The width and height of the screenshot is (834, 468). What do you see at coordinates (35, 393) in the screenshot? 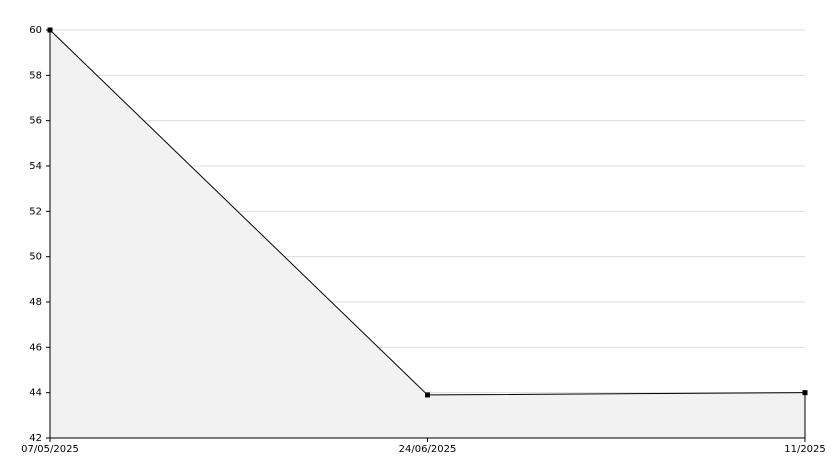
I see `y-tick-label: 44` at bounding box center [35, 393].